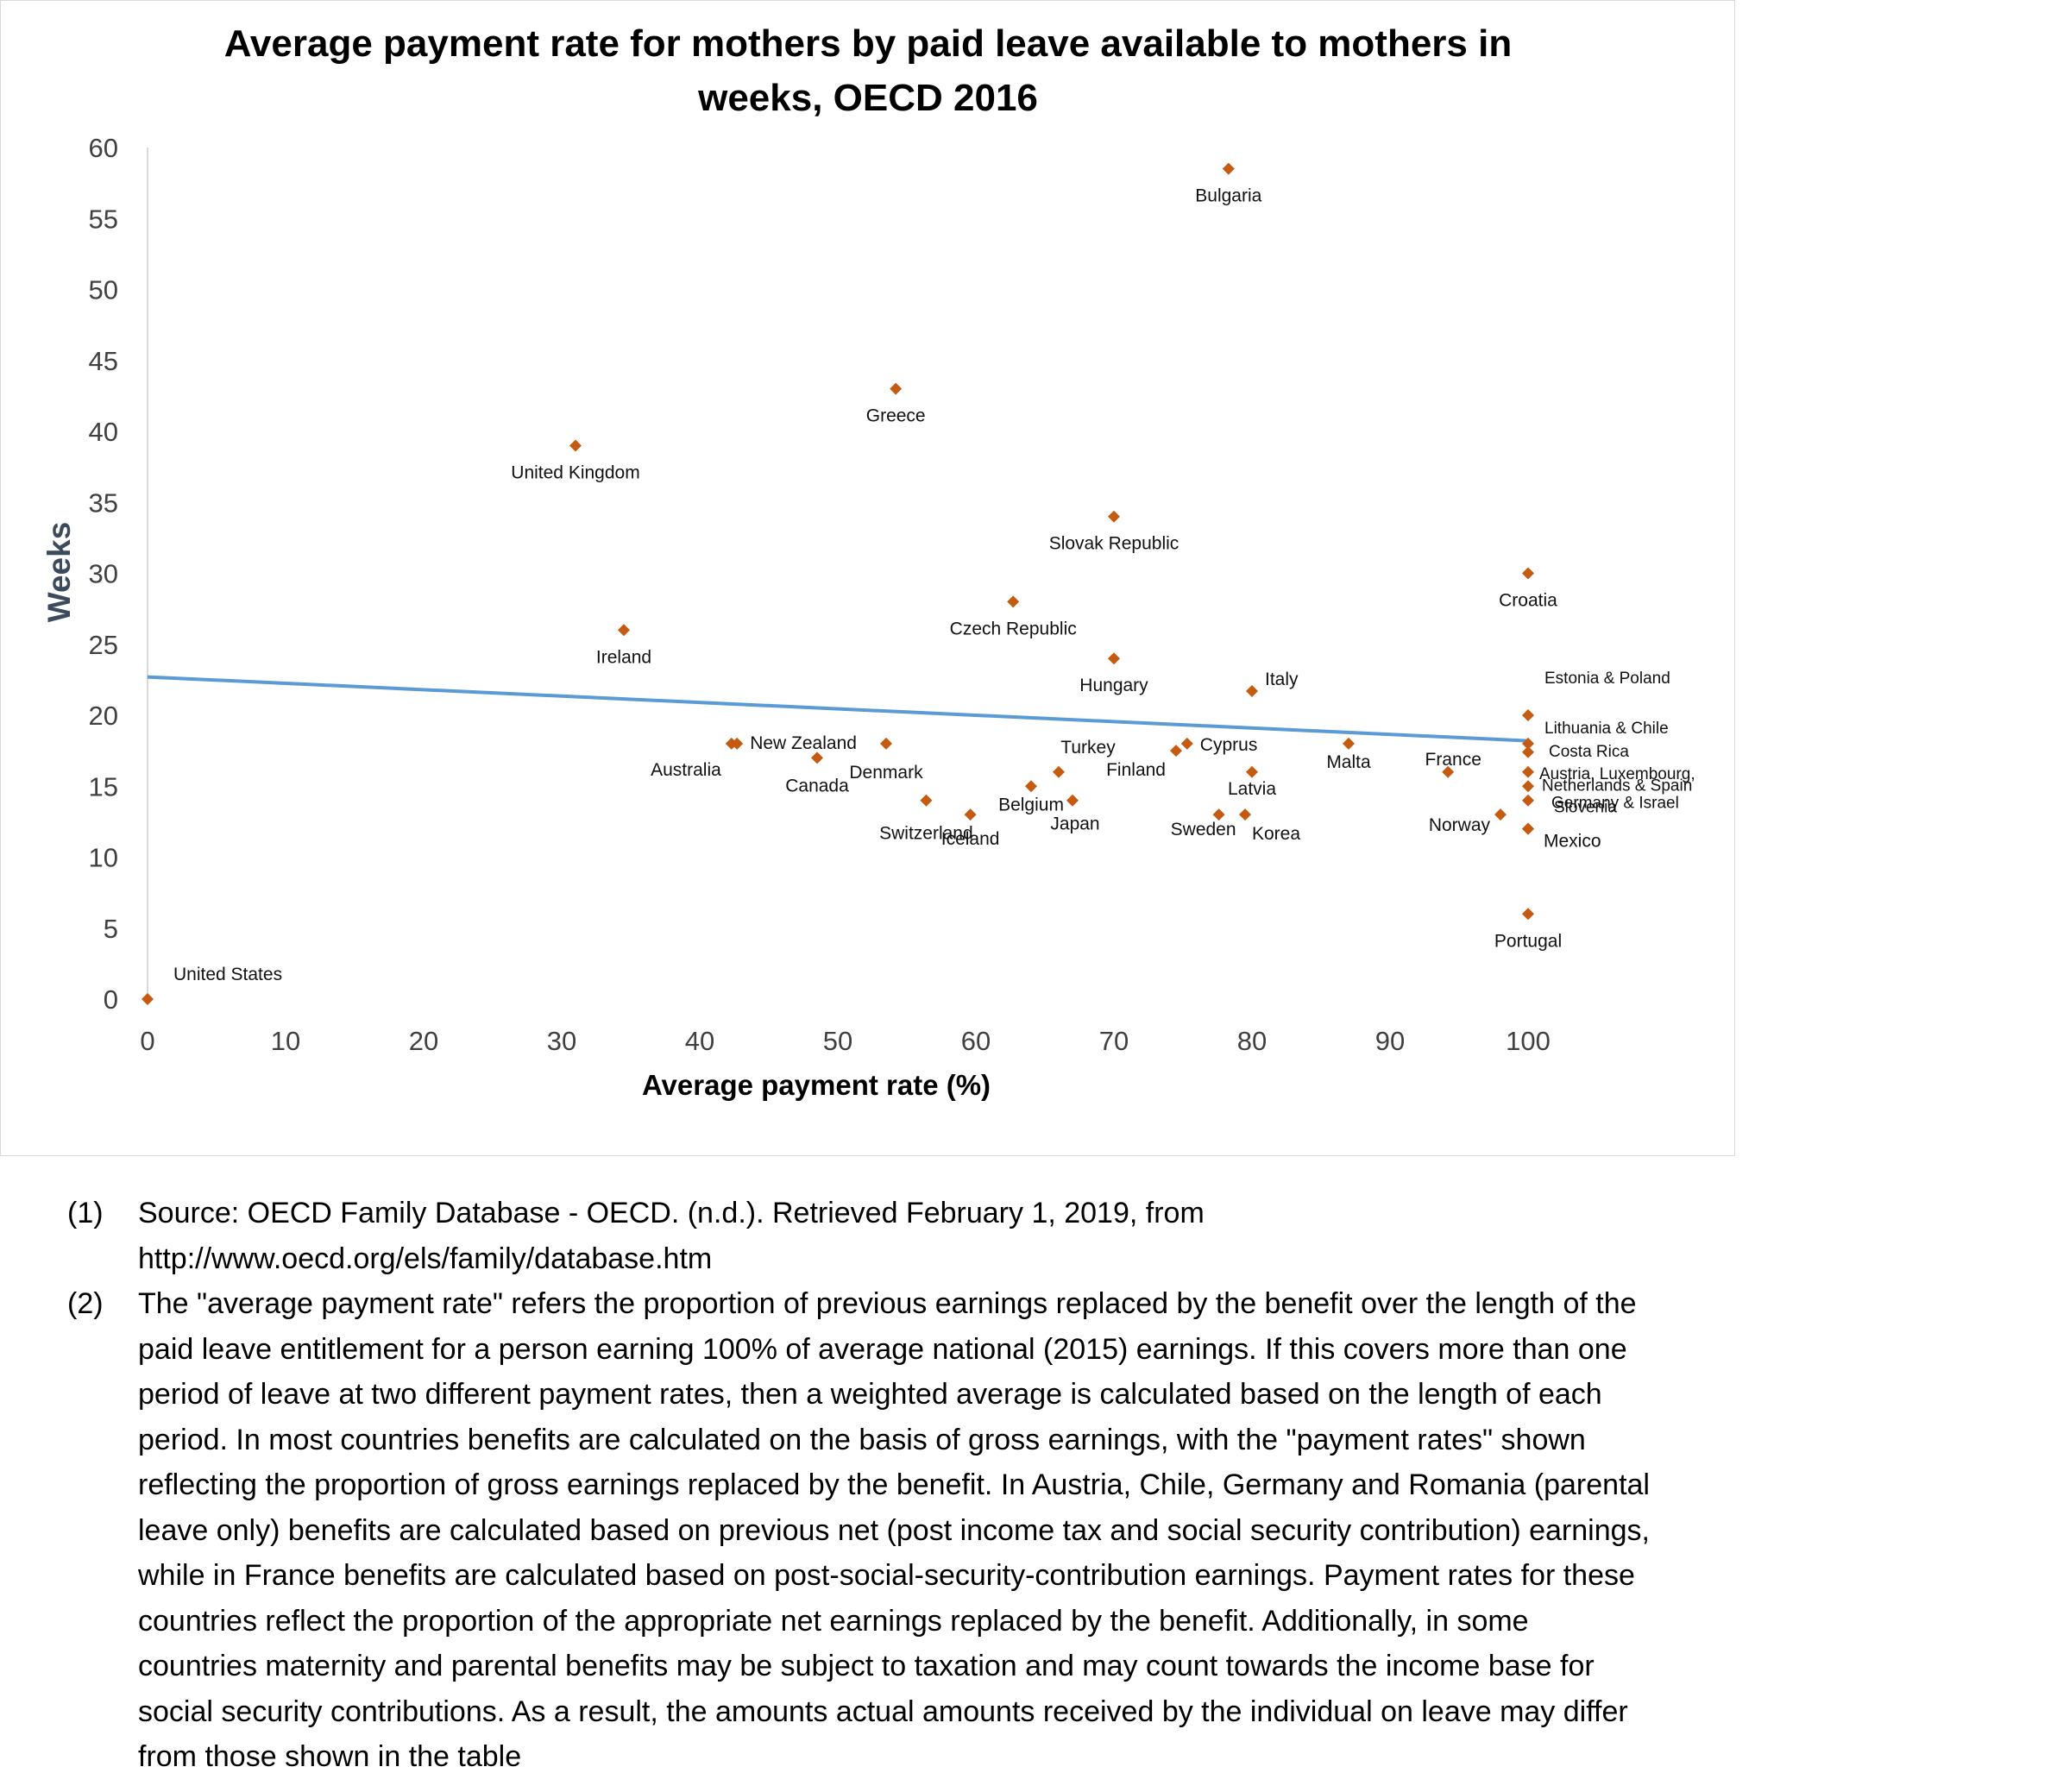 The width and height of the screenshot is (2057, 1792). I want to click on point-label: Greece, so click(896, 416).